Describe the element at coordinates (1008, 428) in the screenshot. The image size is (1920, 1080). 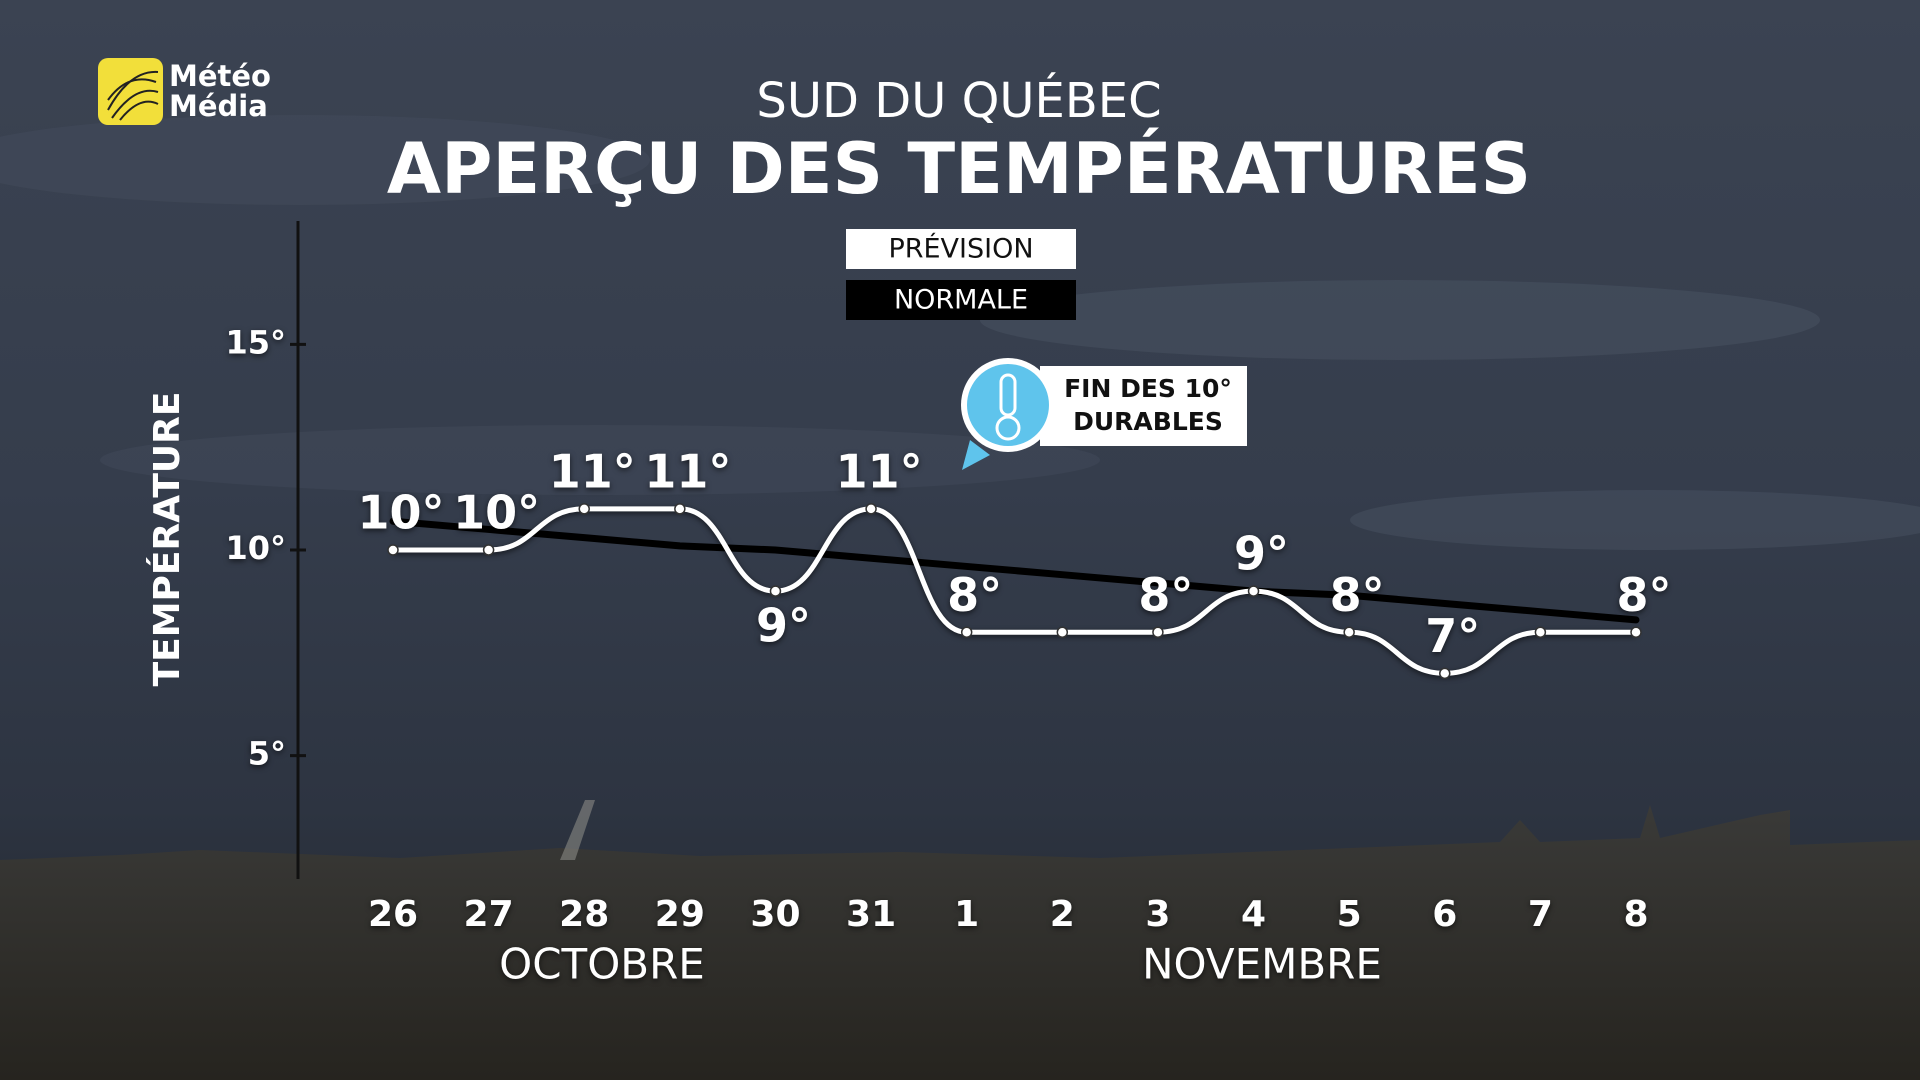
I see `thermometer-bulb` at that location.